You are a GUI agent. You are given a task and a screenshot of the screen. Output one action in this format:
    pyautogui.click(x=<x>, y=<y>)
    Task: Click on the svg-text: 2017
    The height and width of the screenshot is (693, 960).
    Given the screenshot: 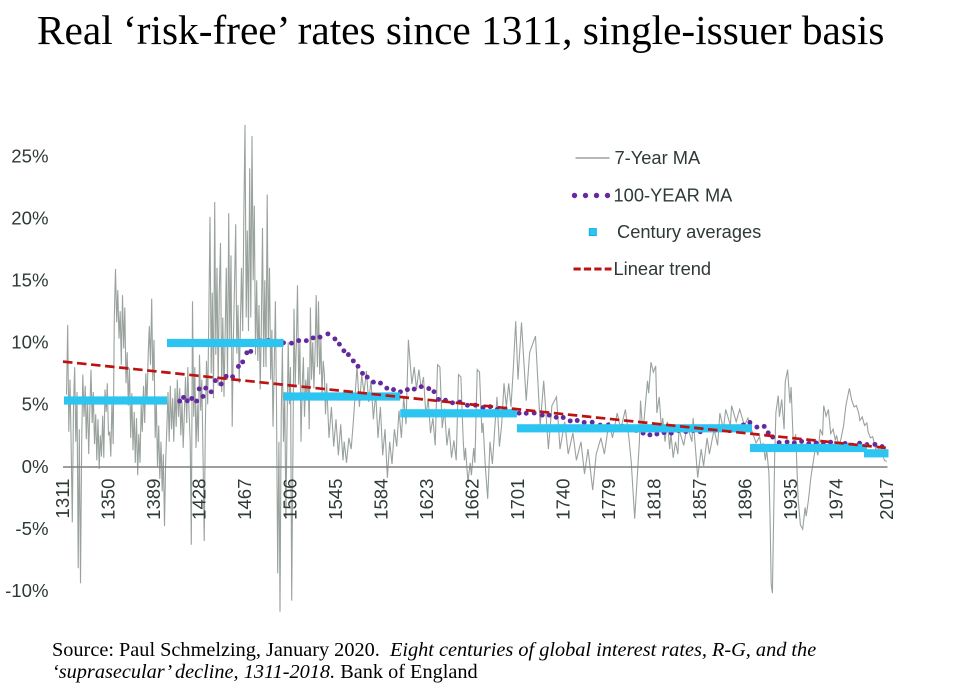 What is the action you would take?
    pyautogui.click(x=886, y=499)
    